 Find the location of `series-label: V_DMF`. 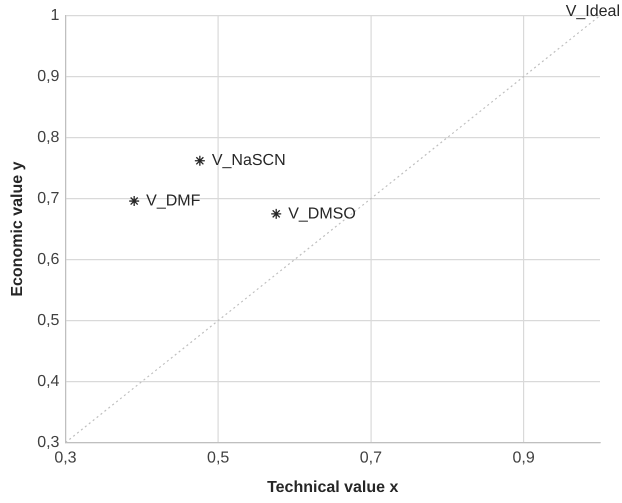

series-label: V_DMF is located at coordinates (173, 201).